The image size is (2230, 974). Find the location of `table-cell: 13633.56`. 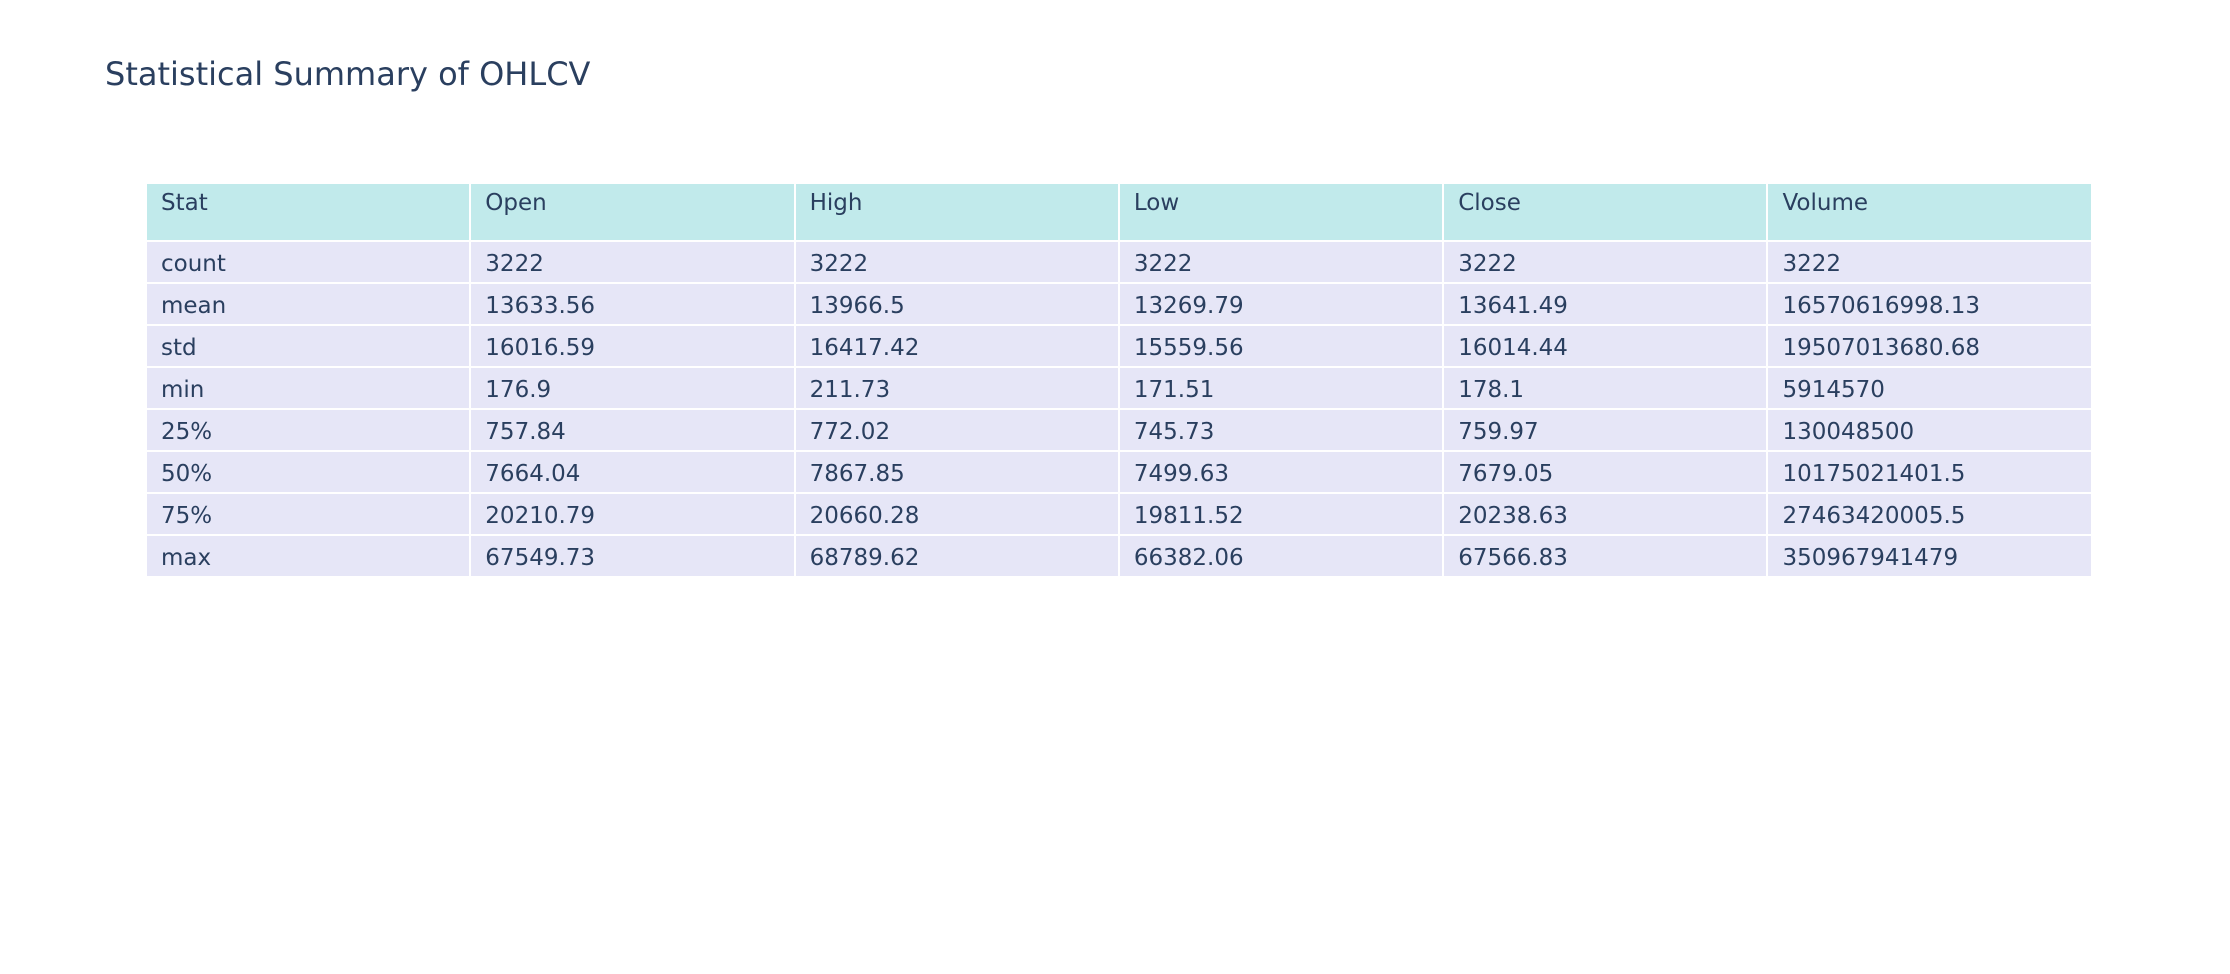

table-cell: 13633.56 is located at coordinates (632, 304).